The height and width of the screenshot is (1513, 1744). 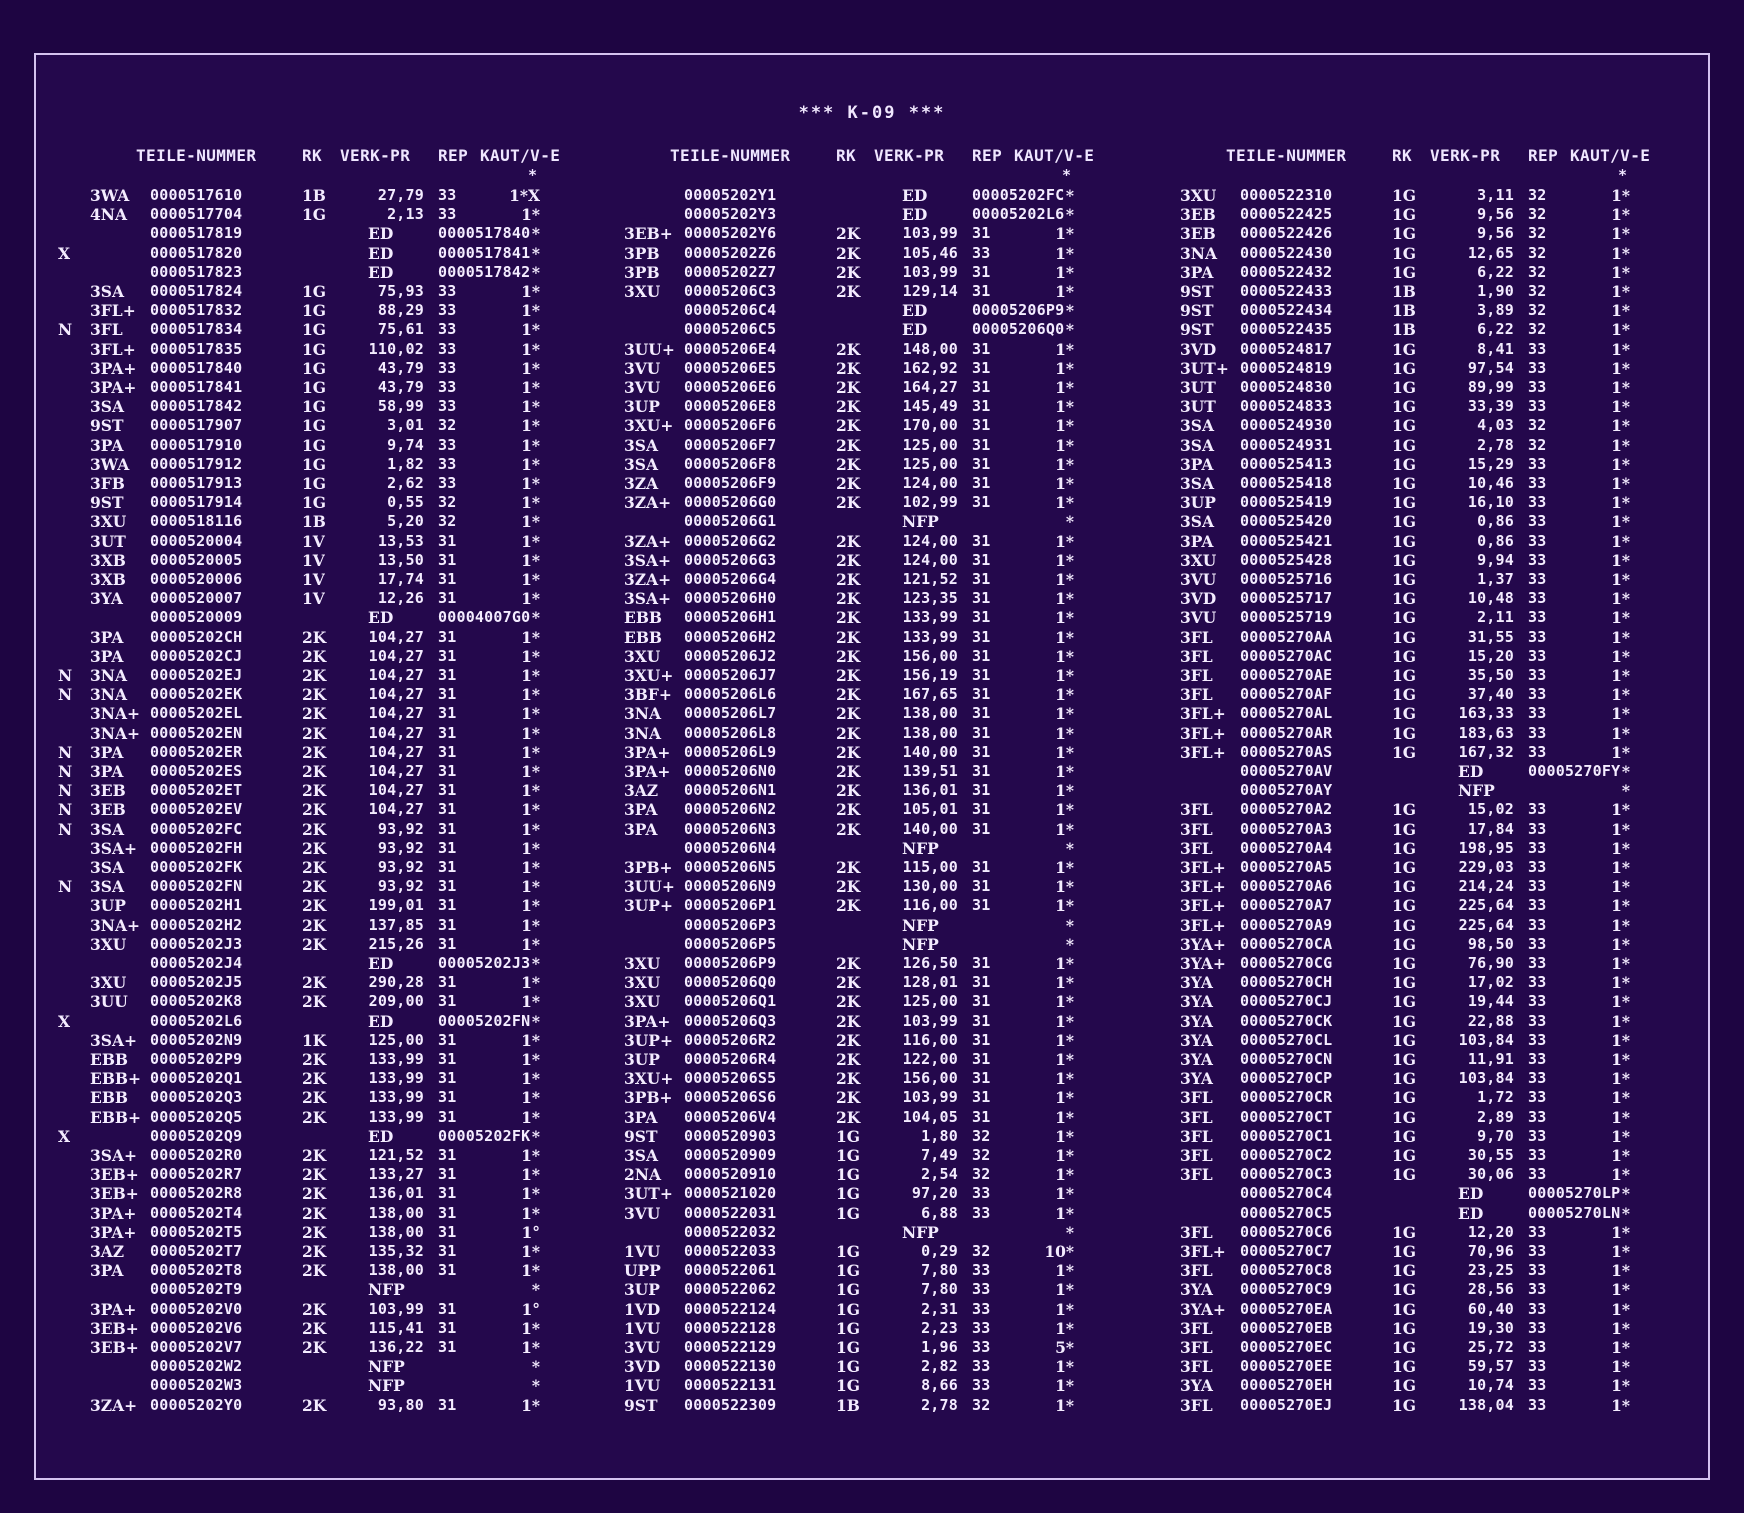 What do you see at coordinates (1286, 559) in the screenshot?
I see `row-part-number: 0000525428` at bounding box center [1286, 559].